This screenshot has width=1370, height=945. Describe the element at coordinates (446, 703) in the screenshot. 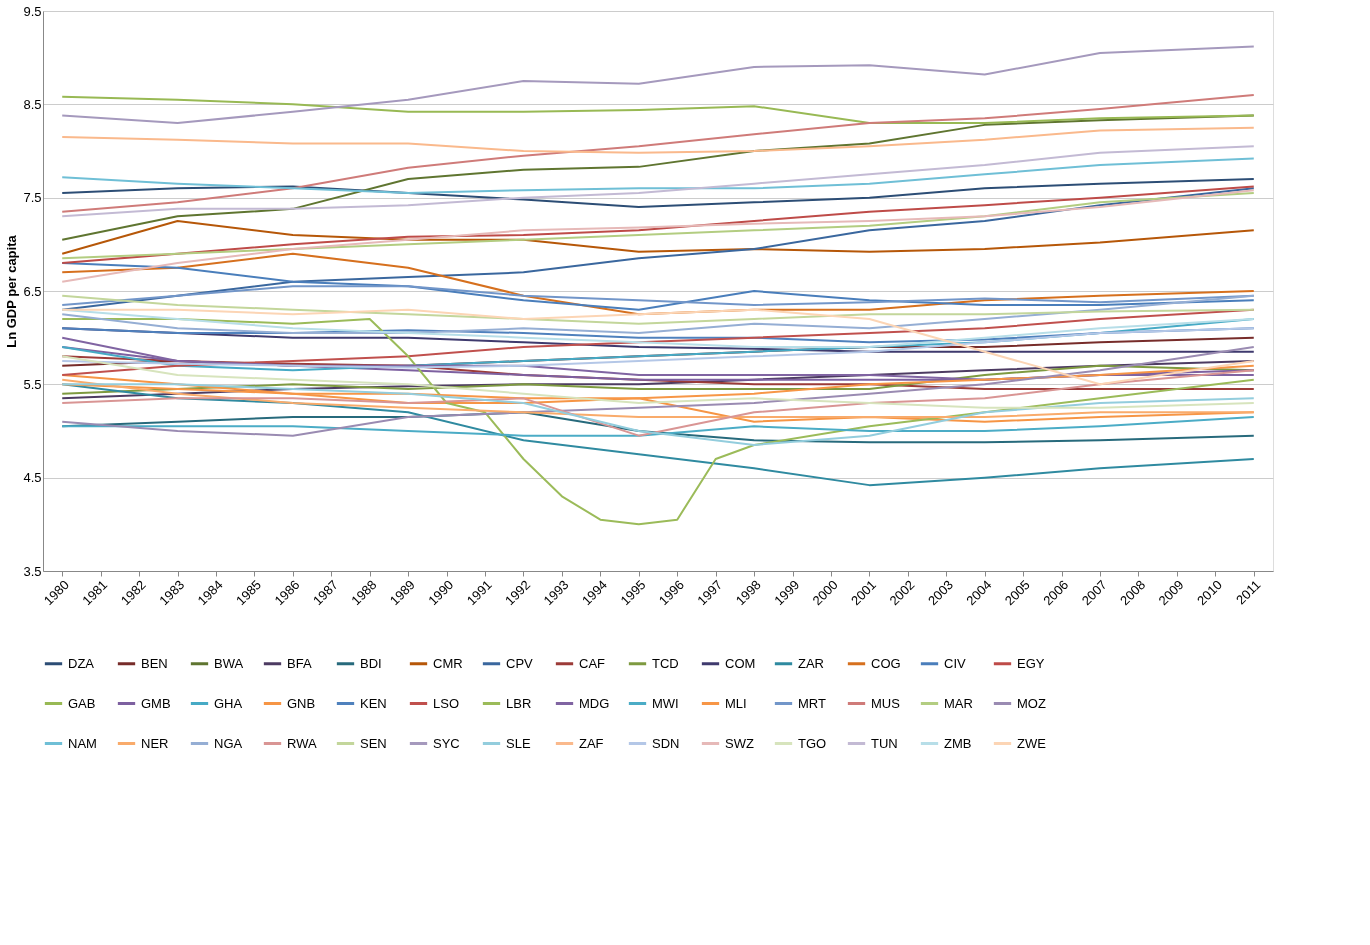

I see `legend-label: LSO` at that location.